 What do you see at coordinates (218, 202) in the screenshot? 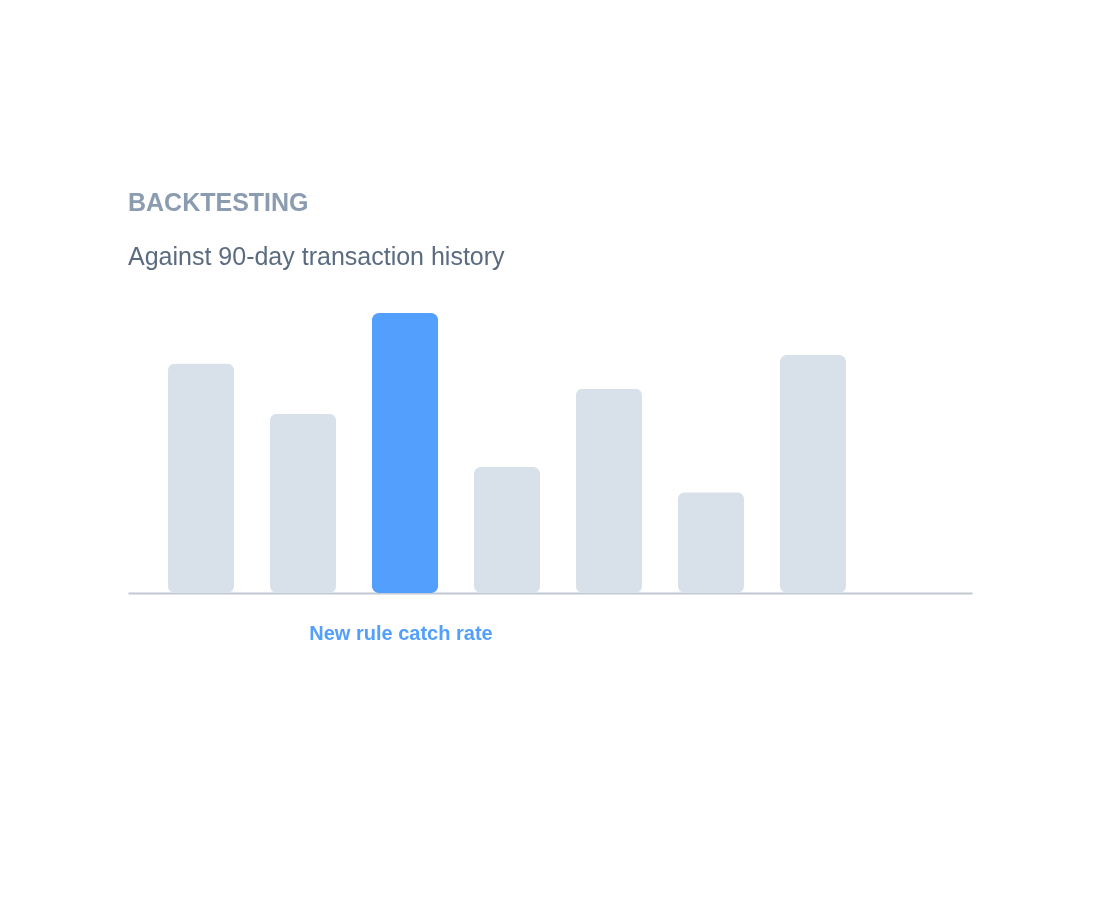
I see `chart-title: BACKTESTING` at bounding box center [218, 202].